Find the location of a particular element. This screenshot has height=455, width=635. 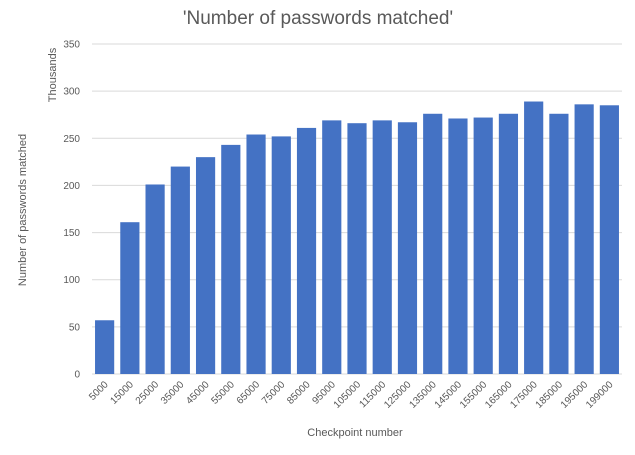

y-tick-label: 250 is located at coordinates (71, 139).